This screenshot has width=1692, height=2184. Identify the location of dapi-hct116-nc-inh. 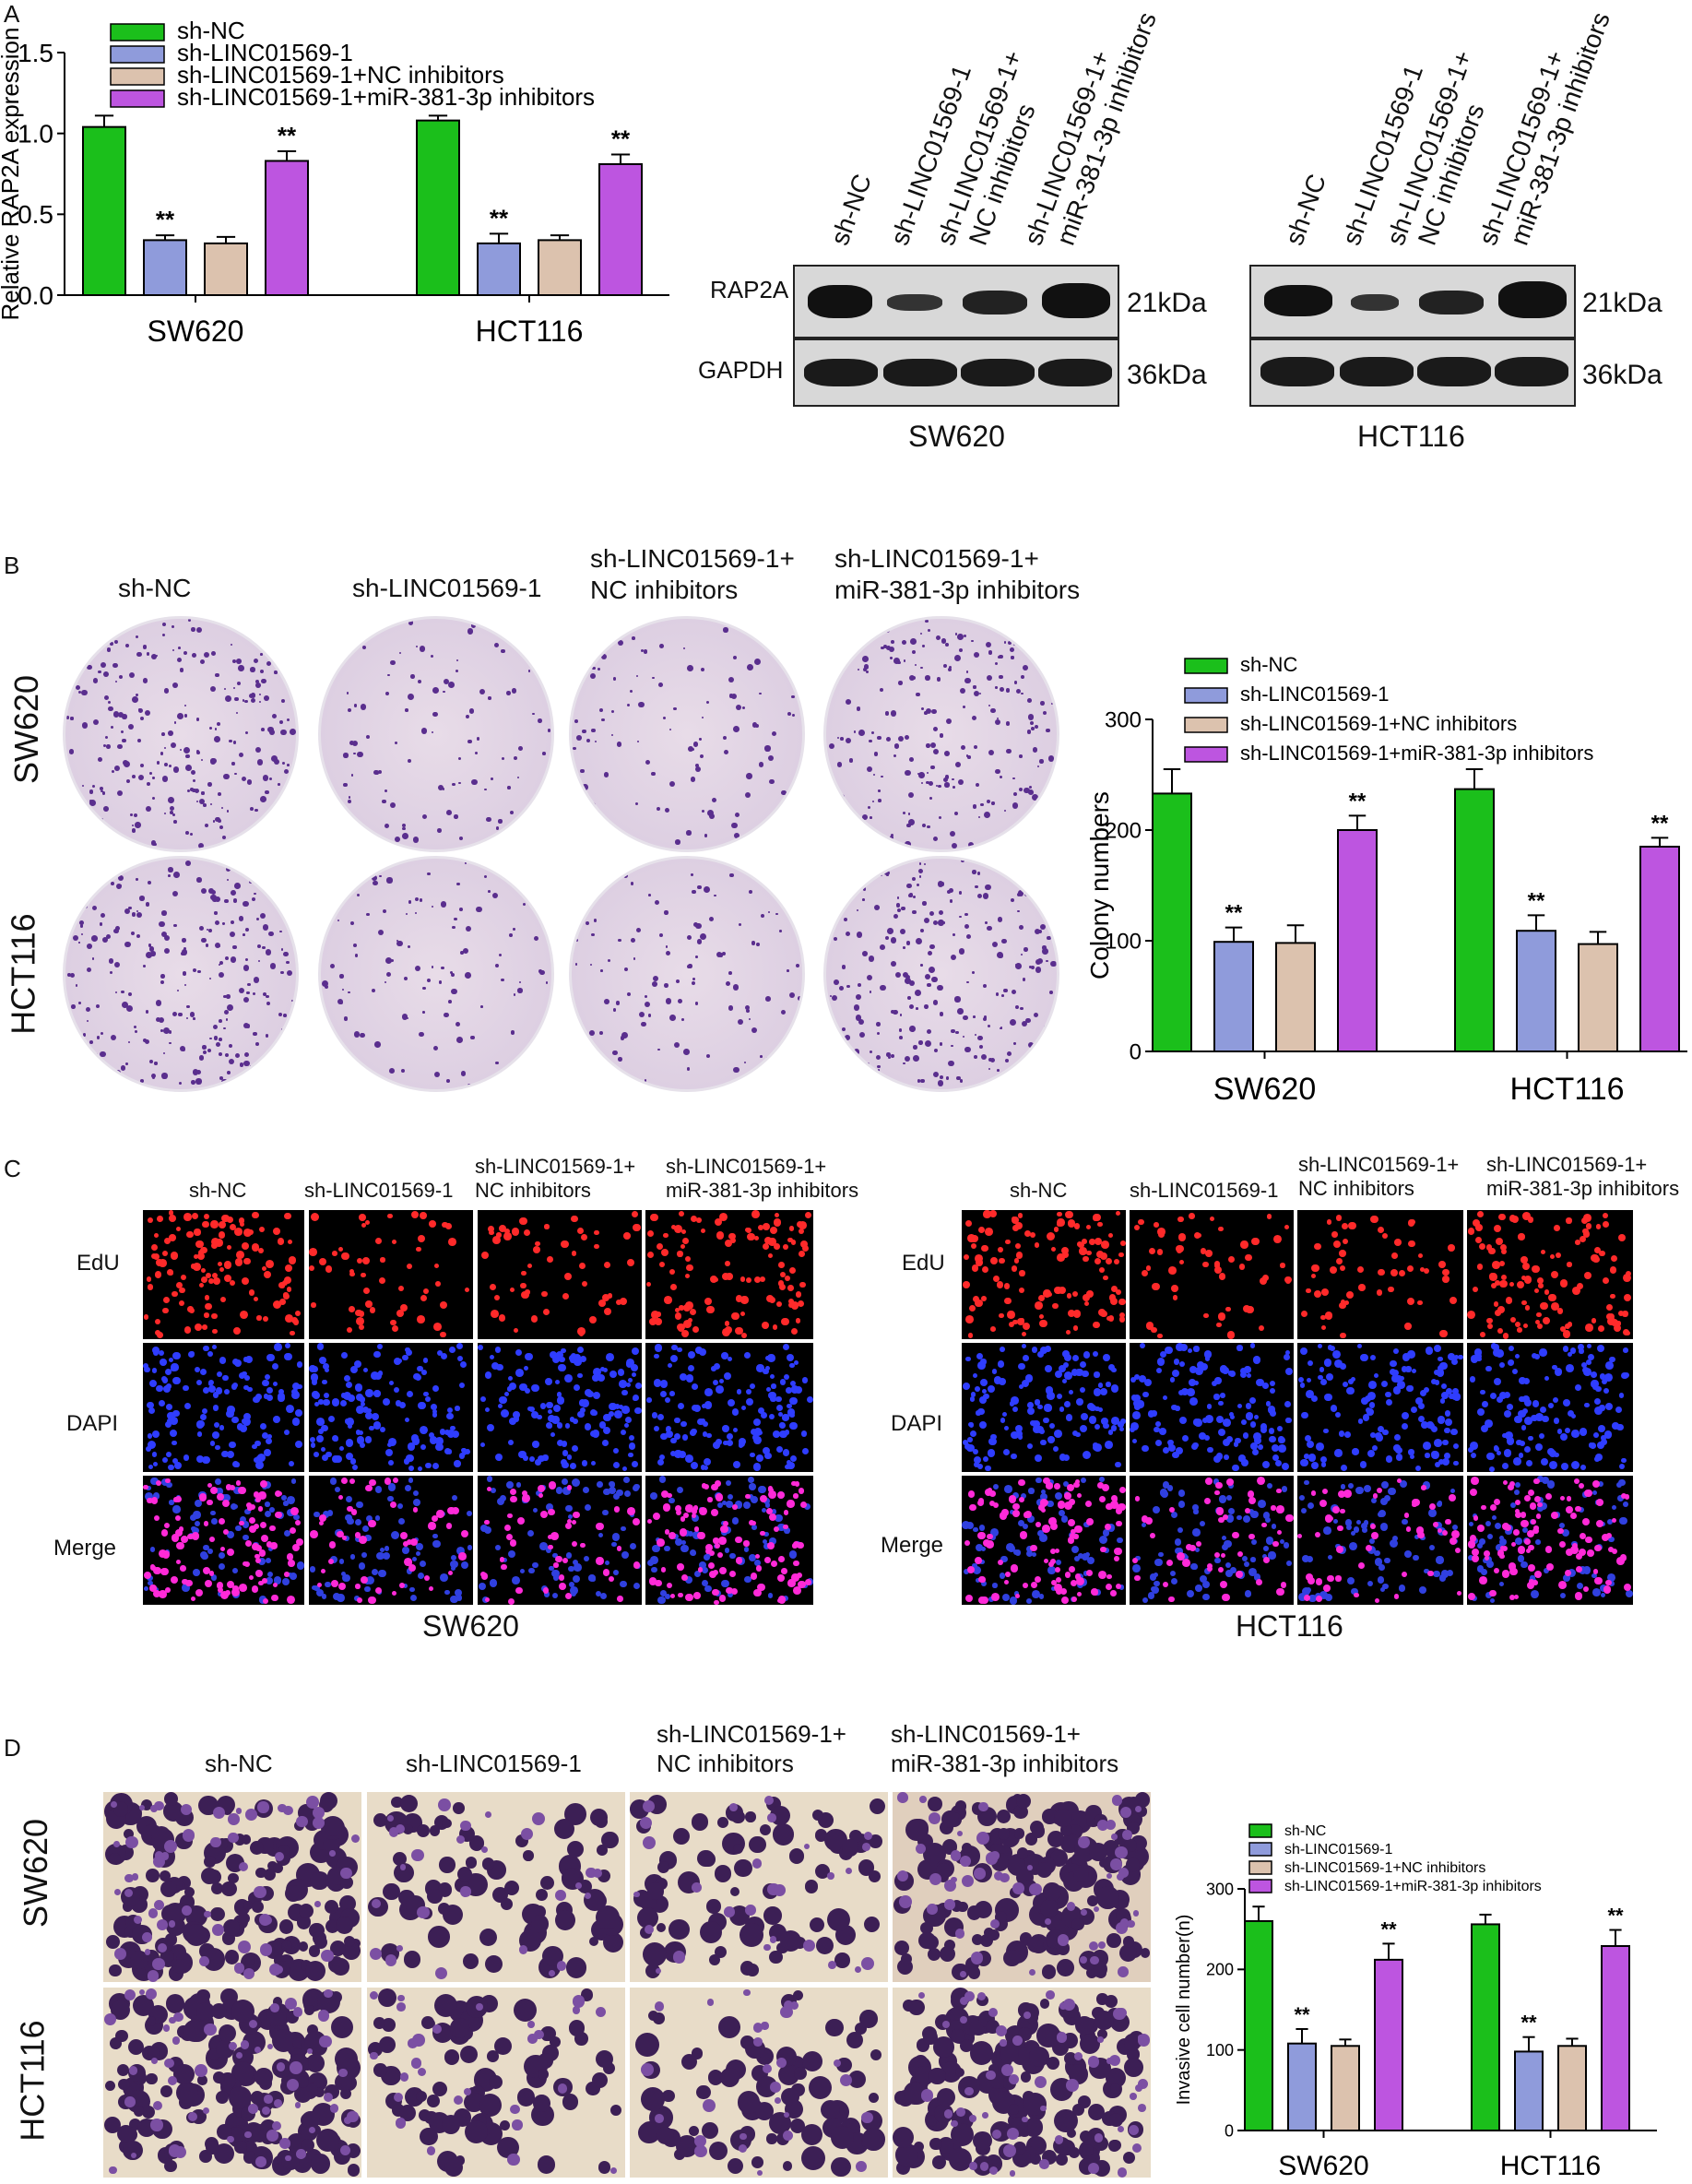
(1380, 1407).